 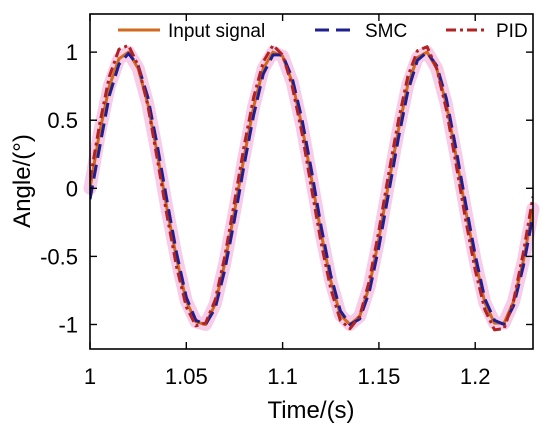 What do you see at coordinates (186, 376) in the screenshot?
I see `x-tick-label: 1.05` at bounding box center [186, 376].